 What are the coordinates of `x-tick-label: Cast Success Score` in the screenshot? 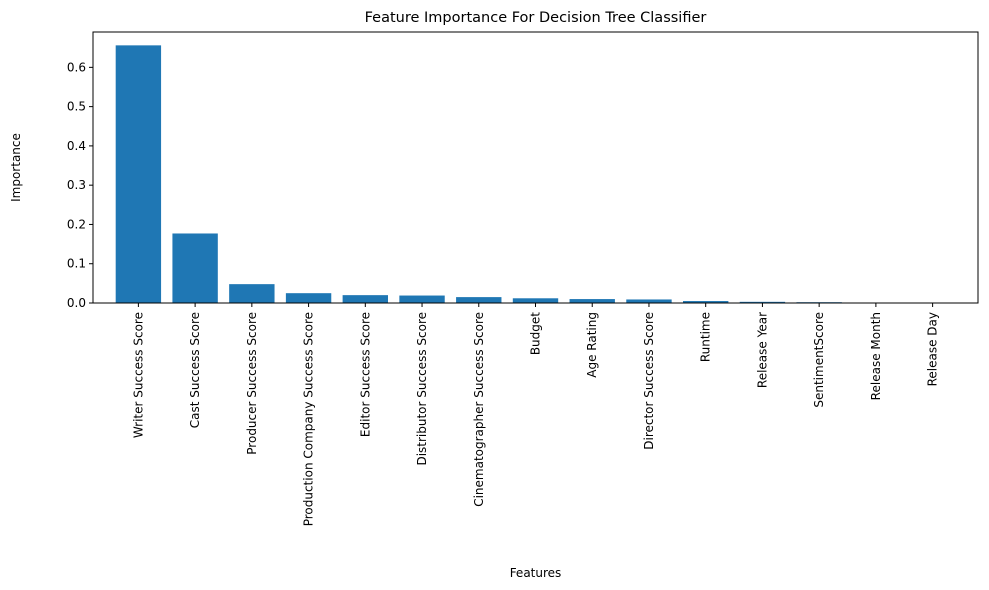 It's located at (195, 370).